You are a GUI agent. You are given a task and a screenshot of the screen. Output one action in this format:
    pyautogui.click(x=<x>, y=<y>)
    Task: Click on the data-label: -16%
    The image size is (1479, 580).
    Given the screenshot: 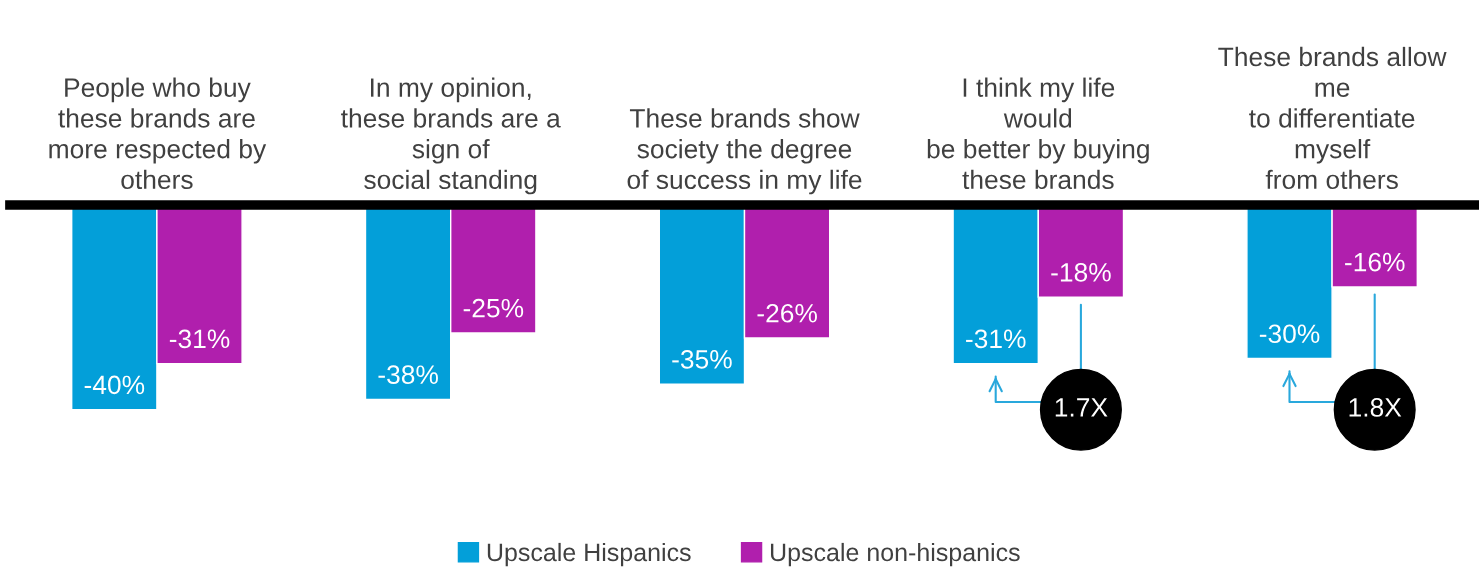 What is the action you would take?
    pyautogui.click(x=1375, y=262)
    